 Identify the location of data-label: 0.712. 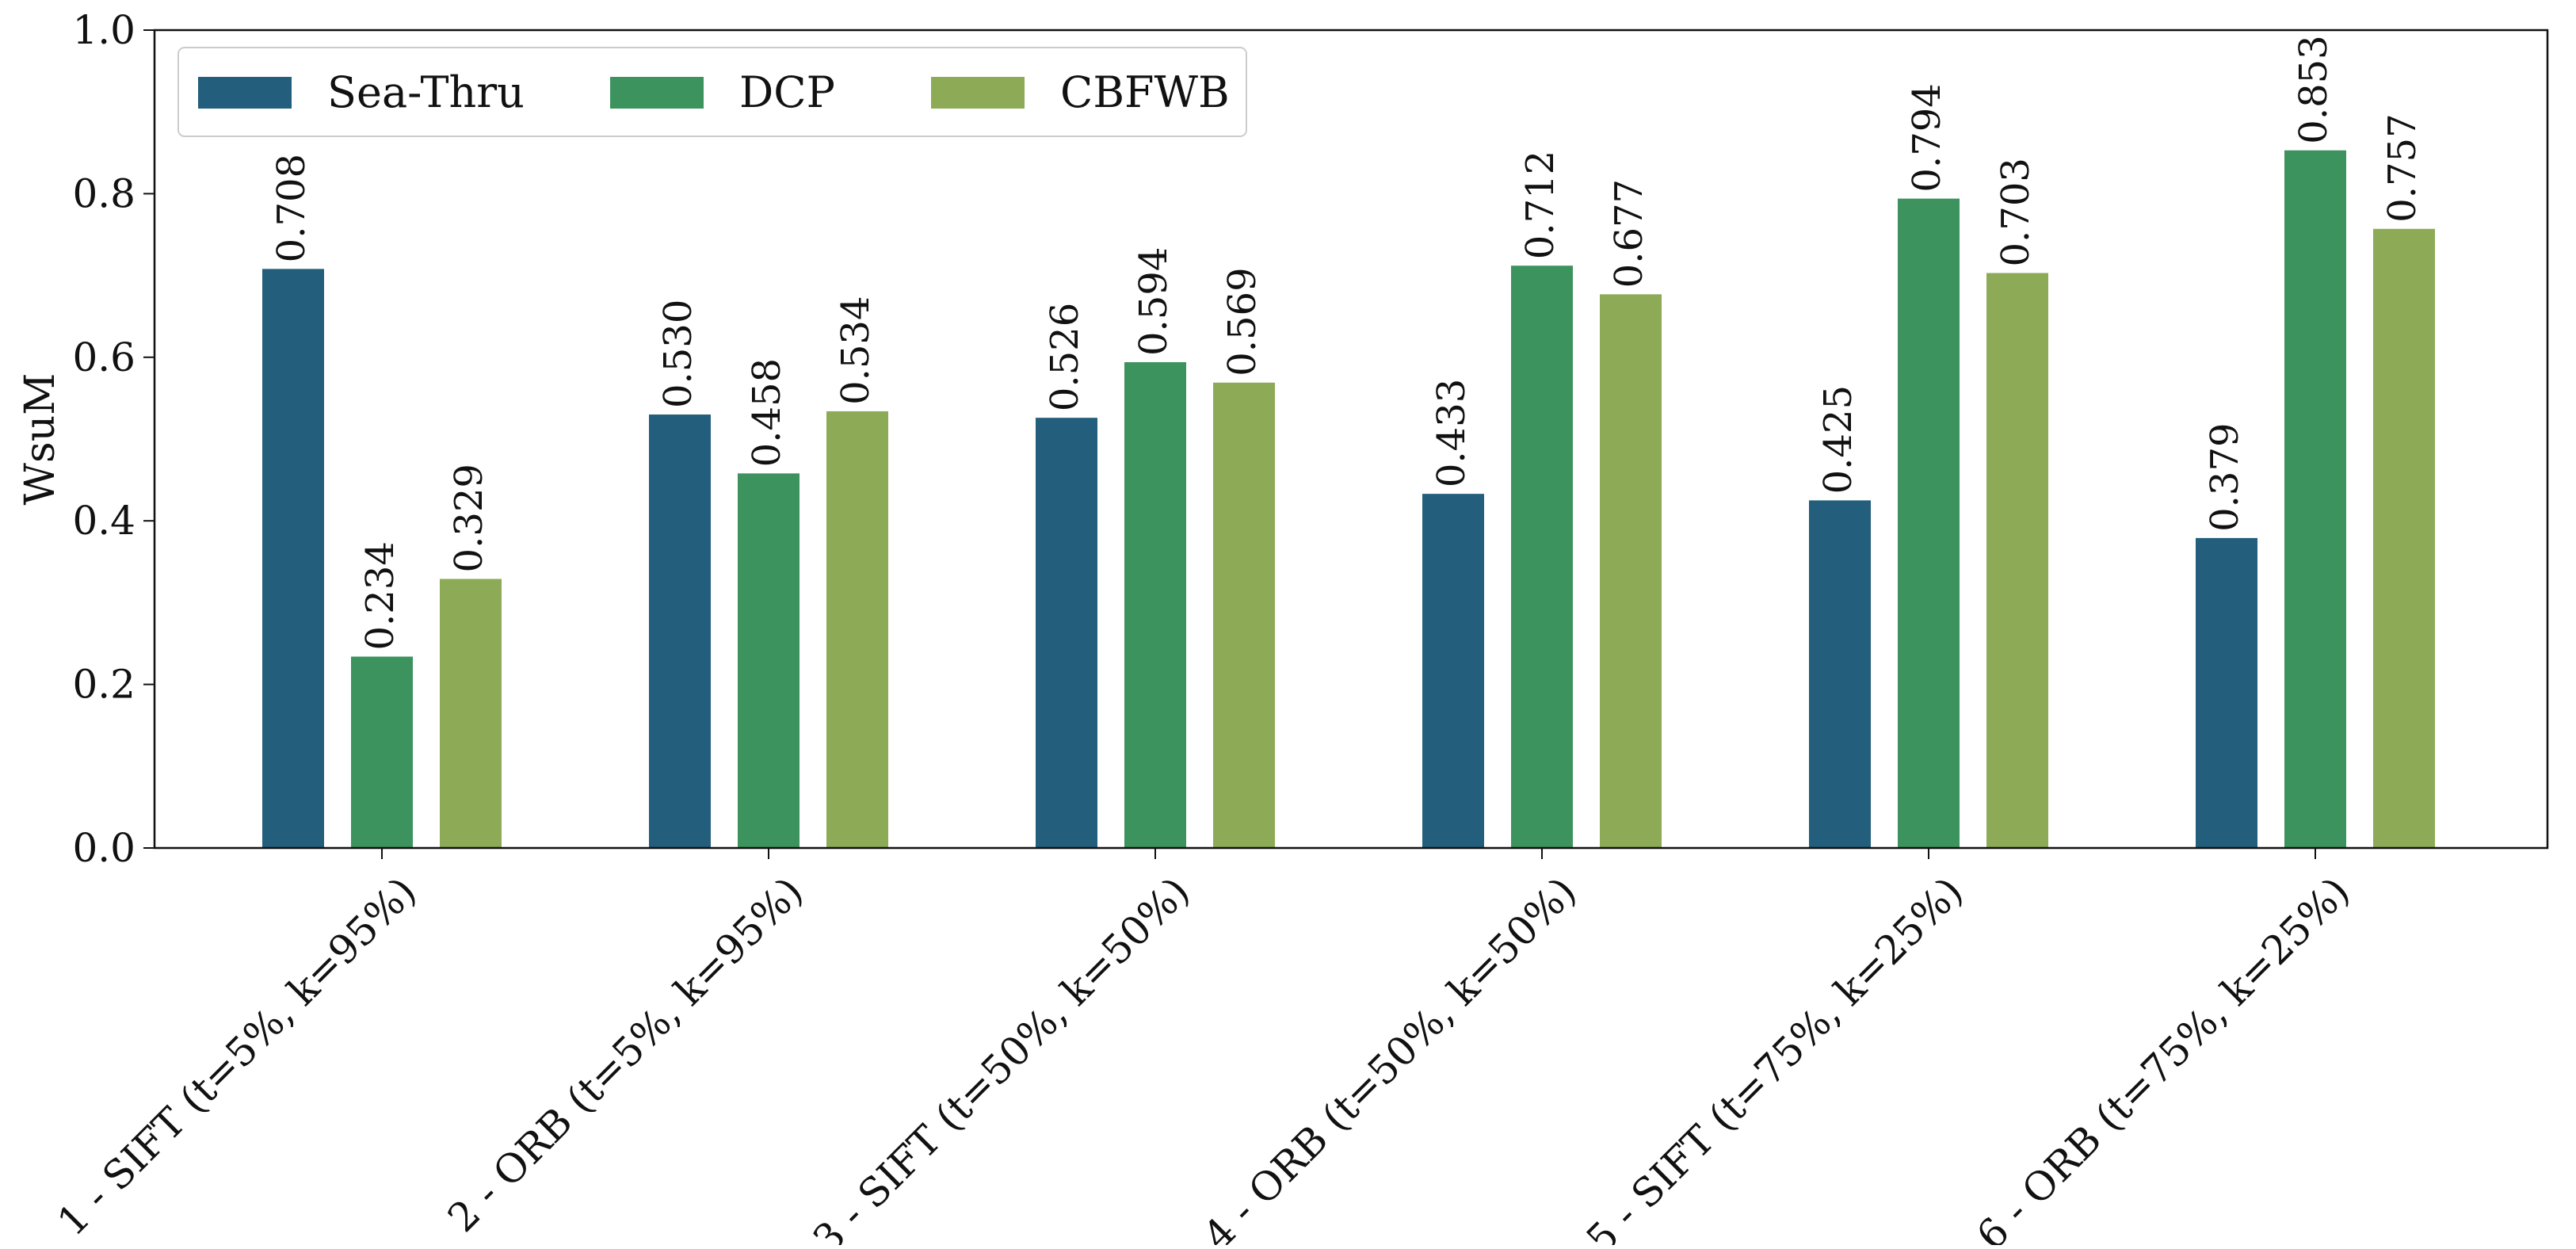
(1540, 205).